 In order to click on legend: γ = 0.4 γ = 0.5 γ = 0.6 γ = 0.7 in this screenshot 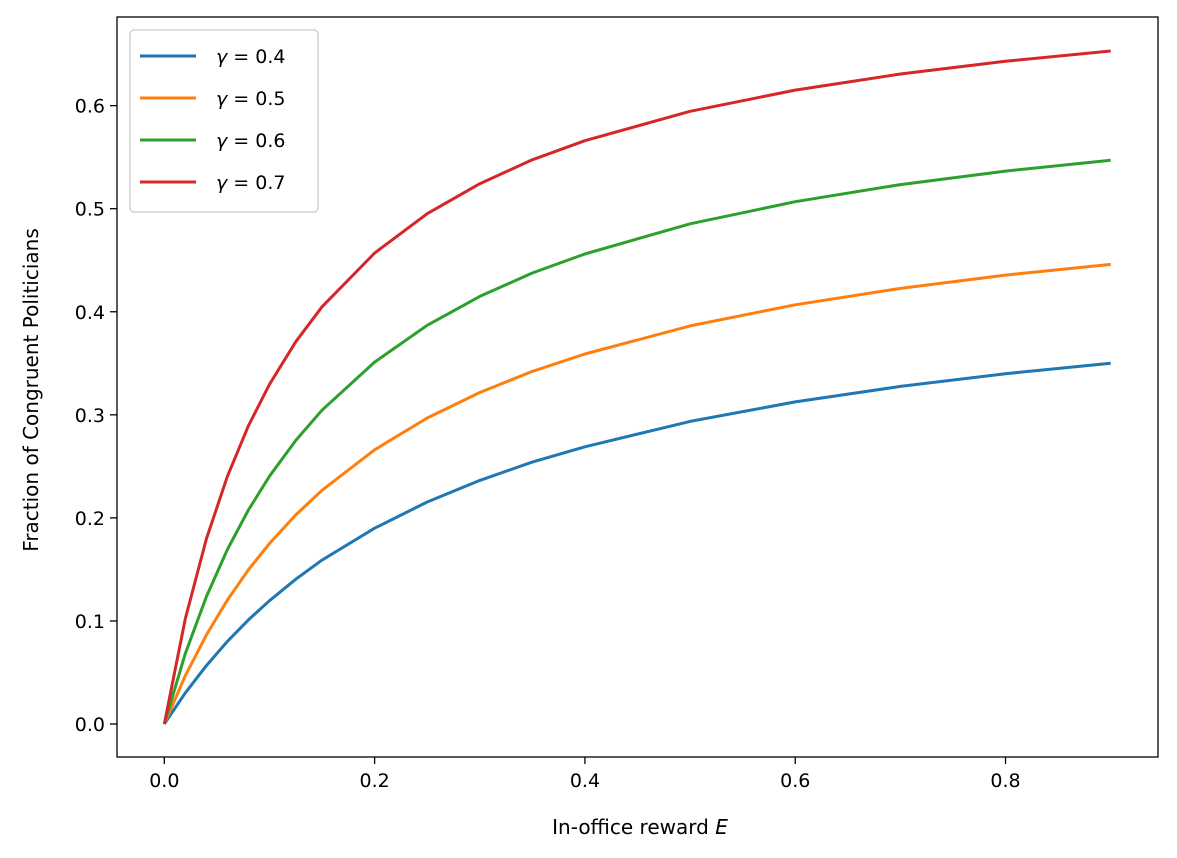, I will do `click(224, 121)`.